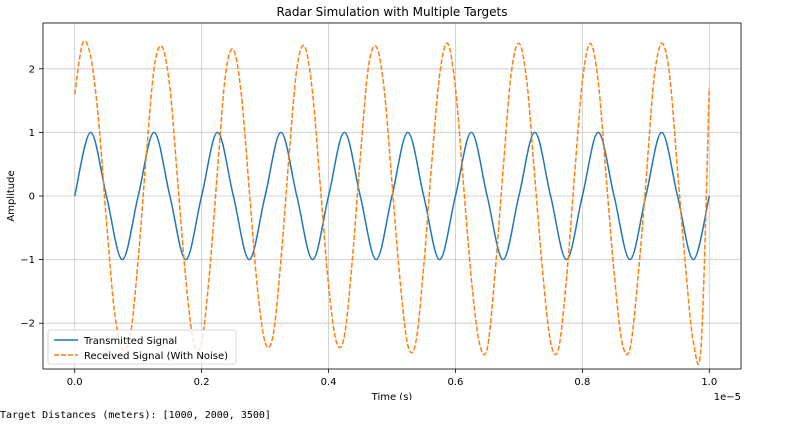 Image resolution: width=787 pixels, height=432 pixels. I want to click on y-tick-label: 2, so click(32, 69).